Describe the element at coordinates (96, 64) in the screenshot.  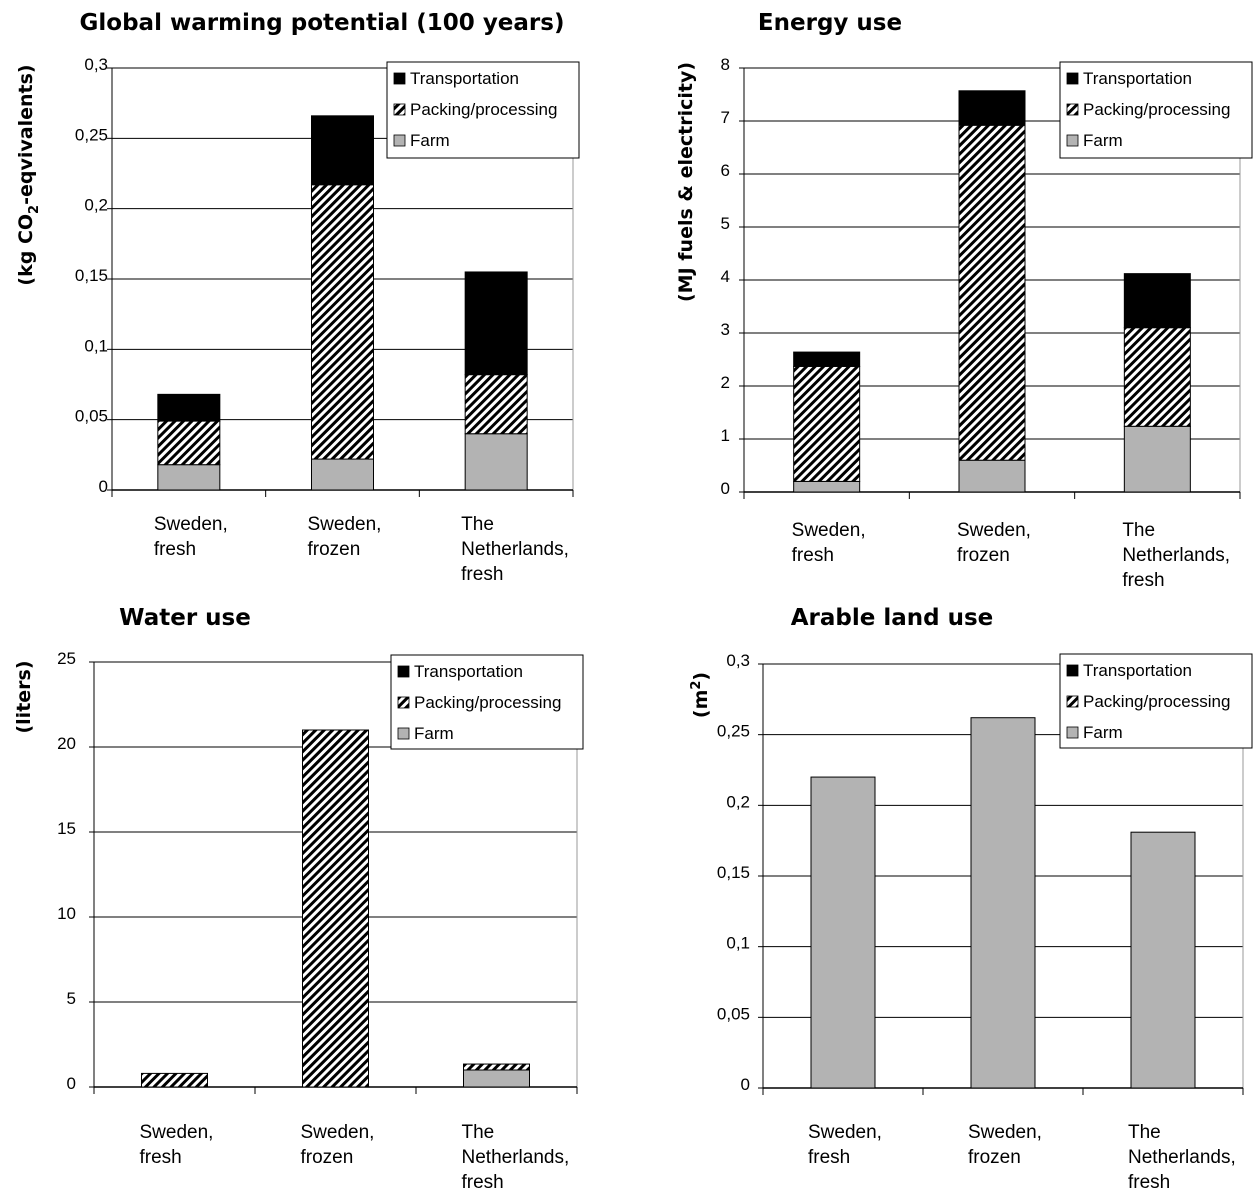
I see `y-tick-label: 0,3` at that location.